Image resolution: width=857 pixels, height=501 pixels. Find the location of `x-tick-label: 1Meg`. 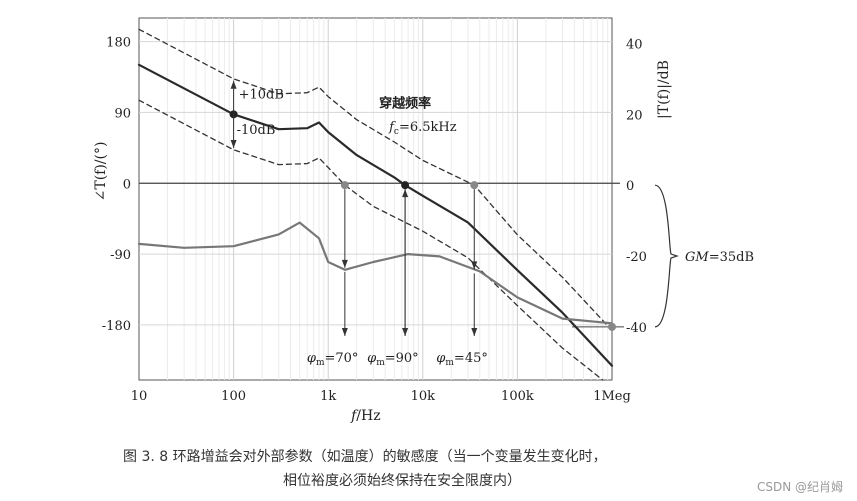

x-tick-label: 1Meg is located at coordinates (612, 396).